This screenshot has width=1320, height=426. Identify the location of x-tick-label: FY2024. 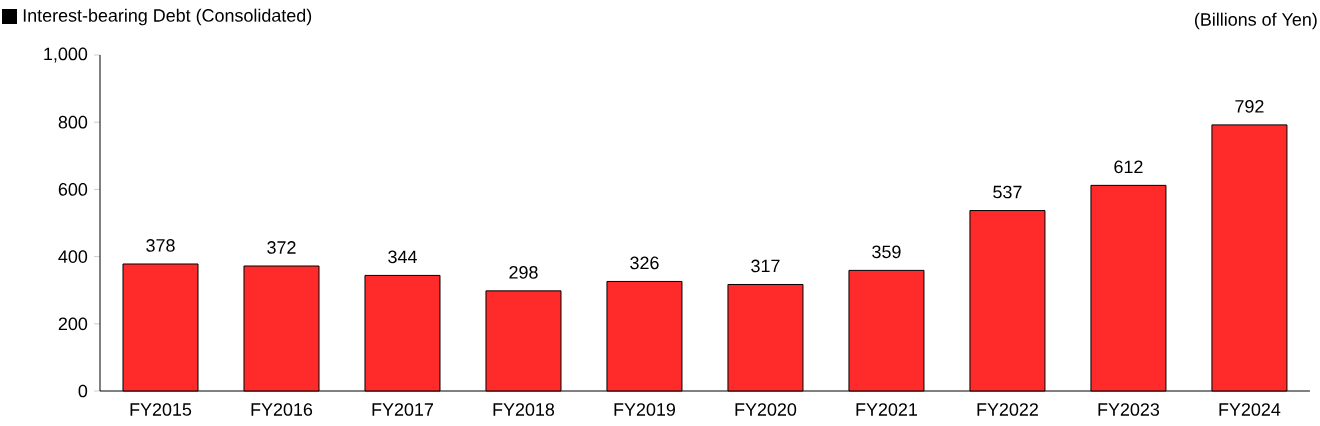
(1250, 409).